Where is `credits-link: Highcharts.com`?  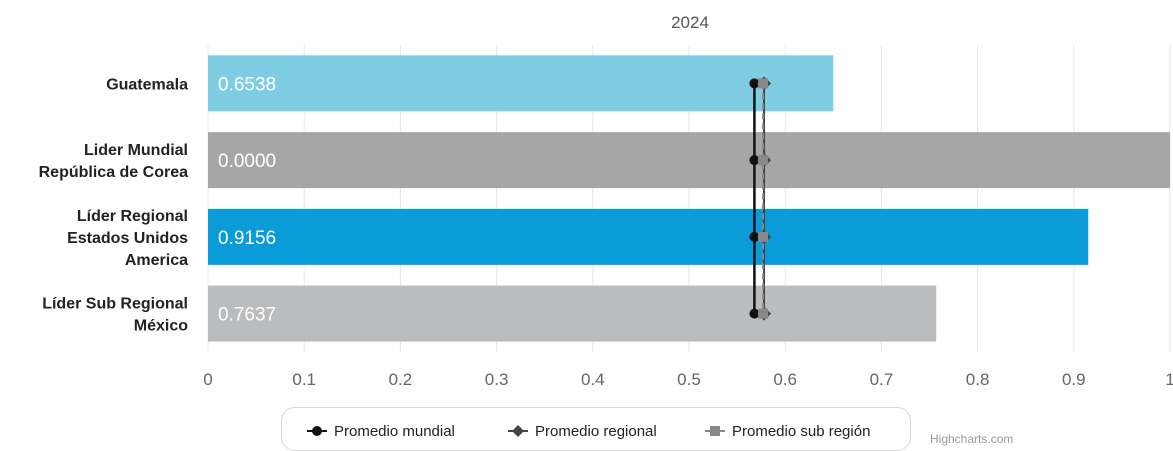
credits-link: Highcharts.com is located at coordinates (972, 439).